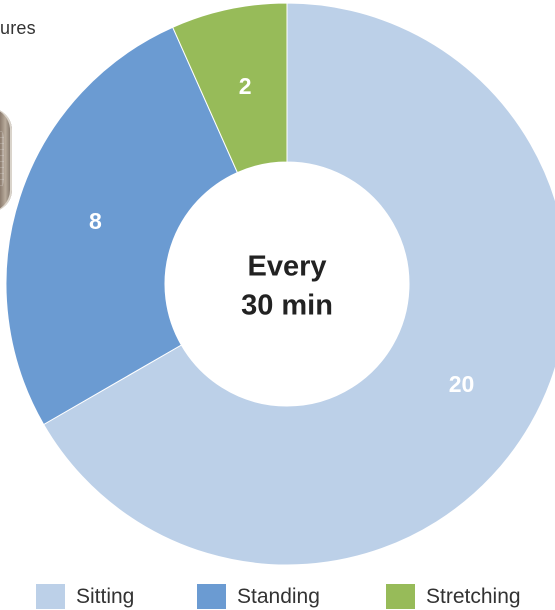 This screenshot has width=555, height=610. I want to click on center-label-line-2: 30 min, so click(287, 306).